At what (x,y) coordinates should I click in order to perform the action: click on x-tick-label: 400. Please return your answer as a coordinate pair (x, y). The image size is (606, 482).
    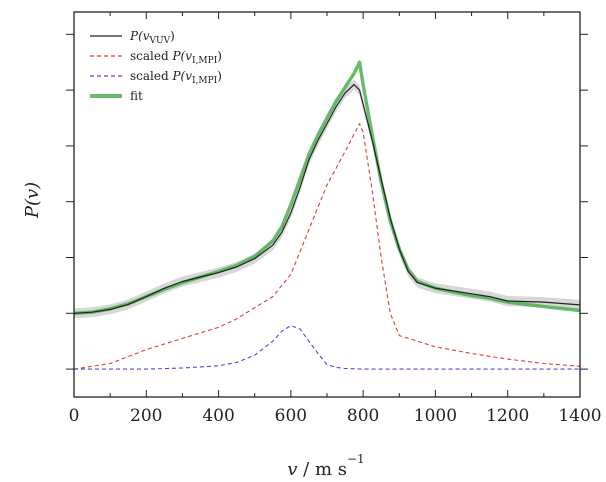
    Looking at the image, I should click on (218, 416).